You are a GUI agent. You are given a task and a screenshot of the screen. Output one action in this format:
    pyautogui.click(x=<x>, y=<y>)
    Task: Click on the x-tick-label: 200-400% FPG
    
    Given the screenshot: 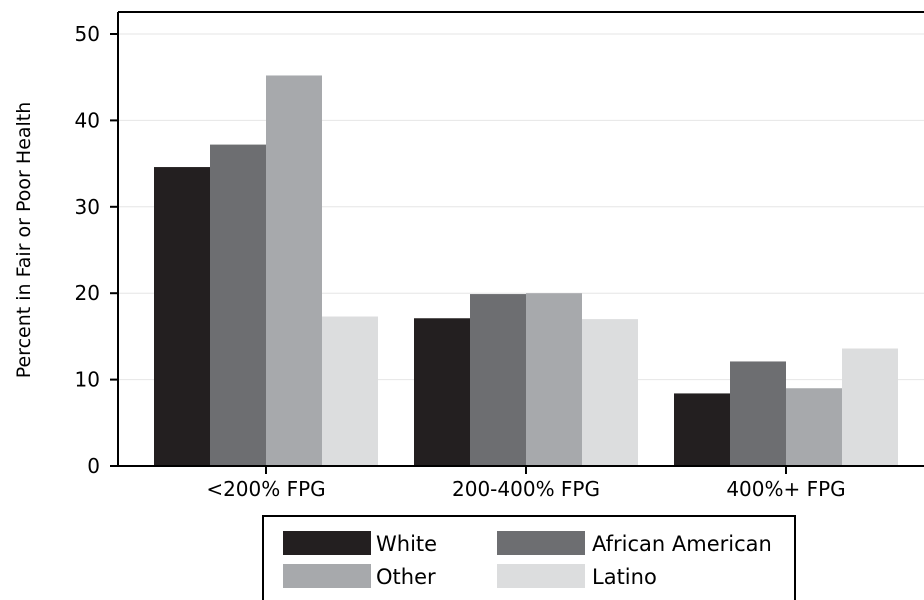 What is the action you would take?
    pyautogui.click(x=526, y=489)
    